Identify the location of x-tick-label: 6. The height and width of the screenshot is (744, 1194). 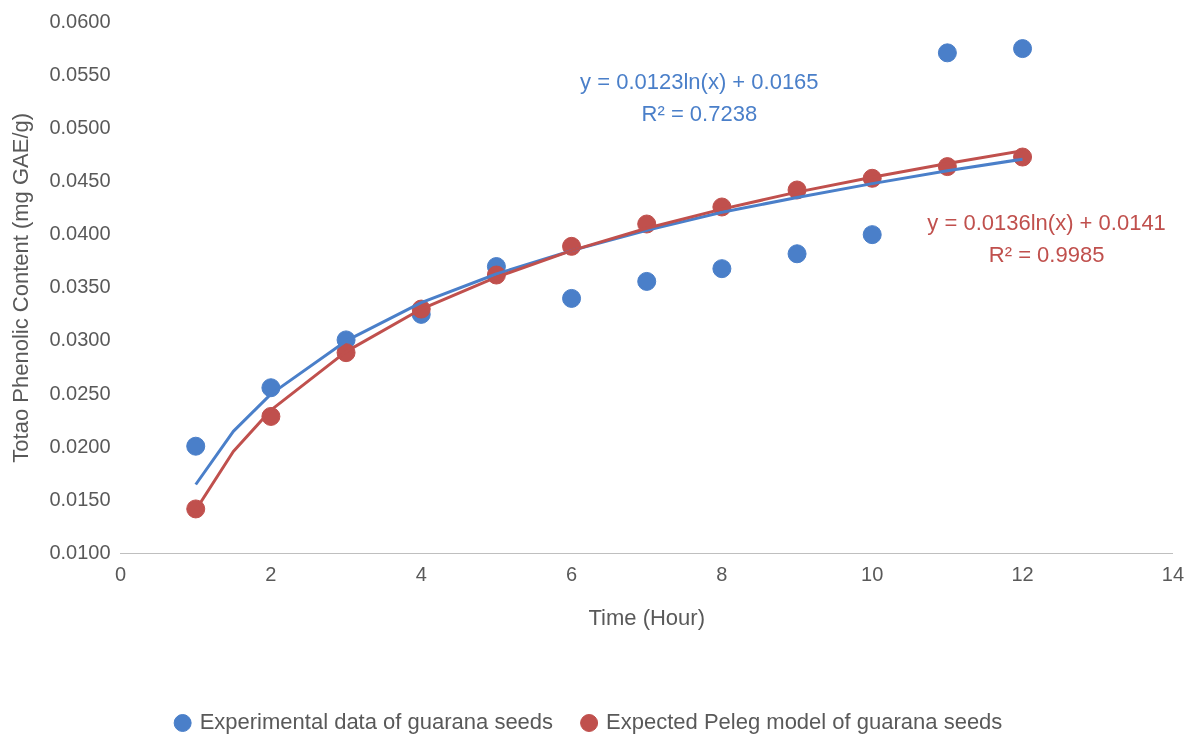
(572, 574).